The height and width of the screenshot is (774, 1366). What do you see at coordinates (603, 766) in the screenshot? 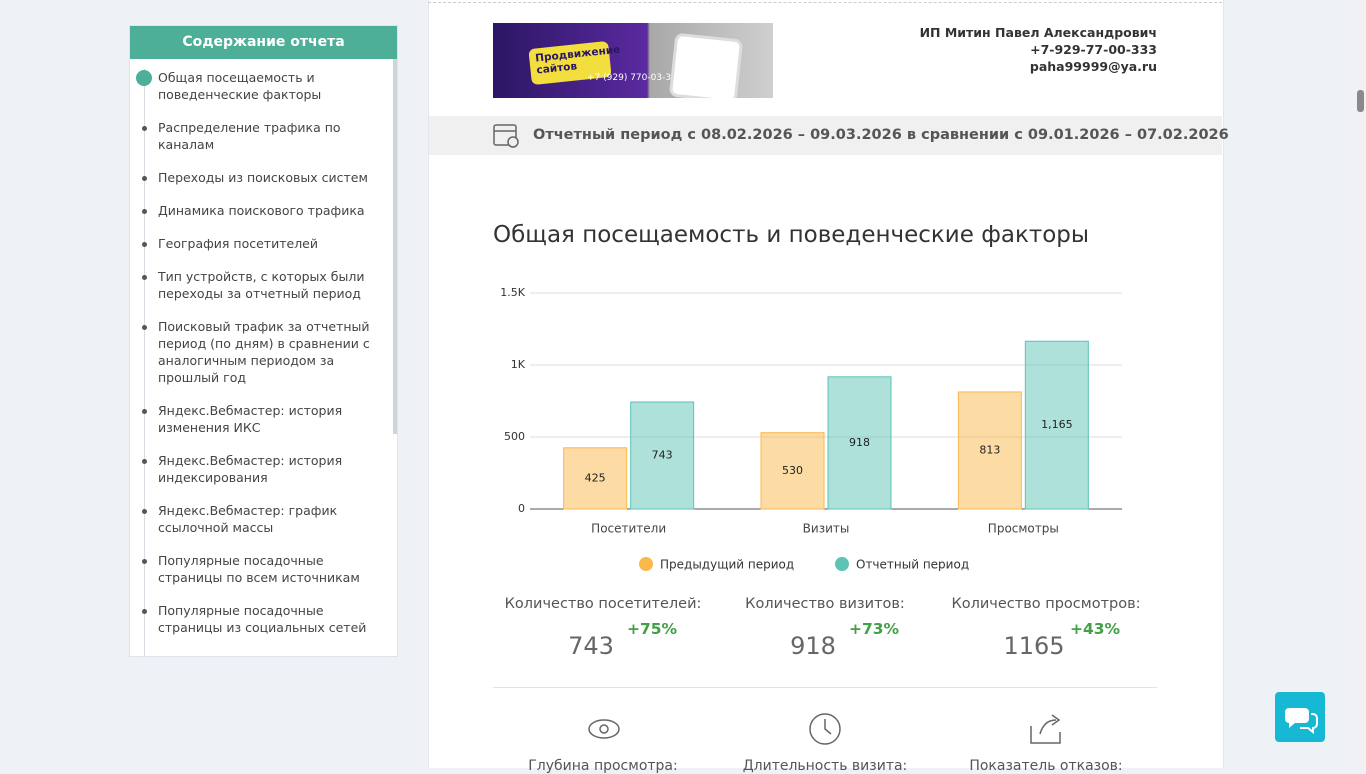
I see `metric-label: Глубина просмотра:` at bounding box center [603, 766].